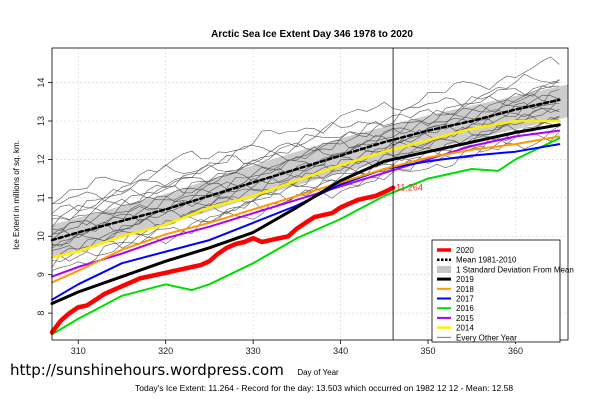 This screenshot has width=601, height=405. I want to click on y-tick-label-8: 8, so click(41, 313).